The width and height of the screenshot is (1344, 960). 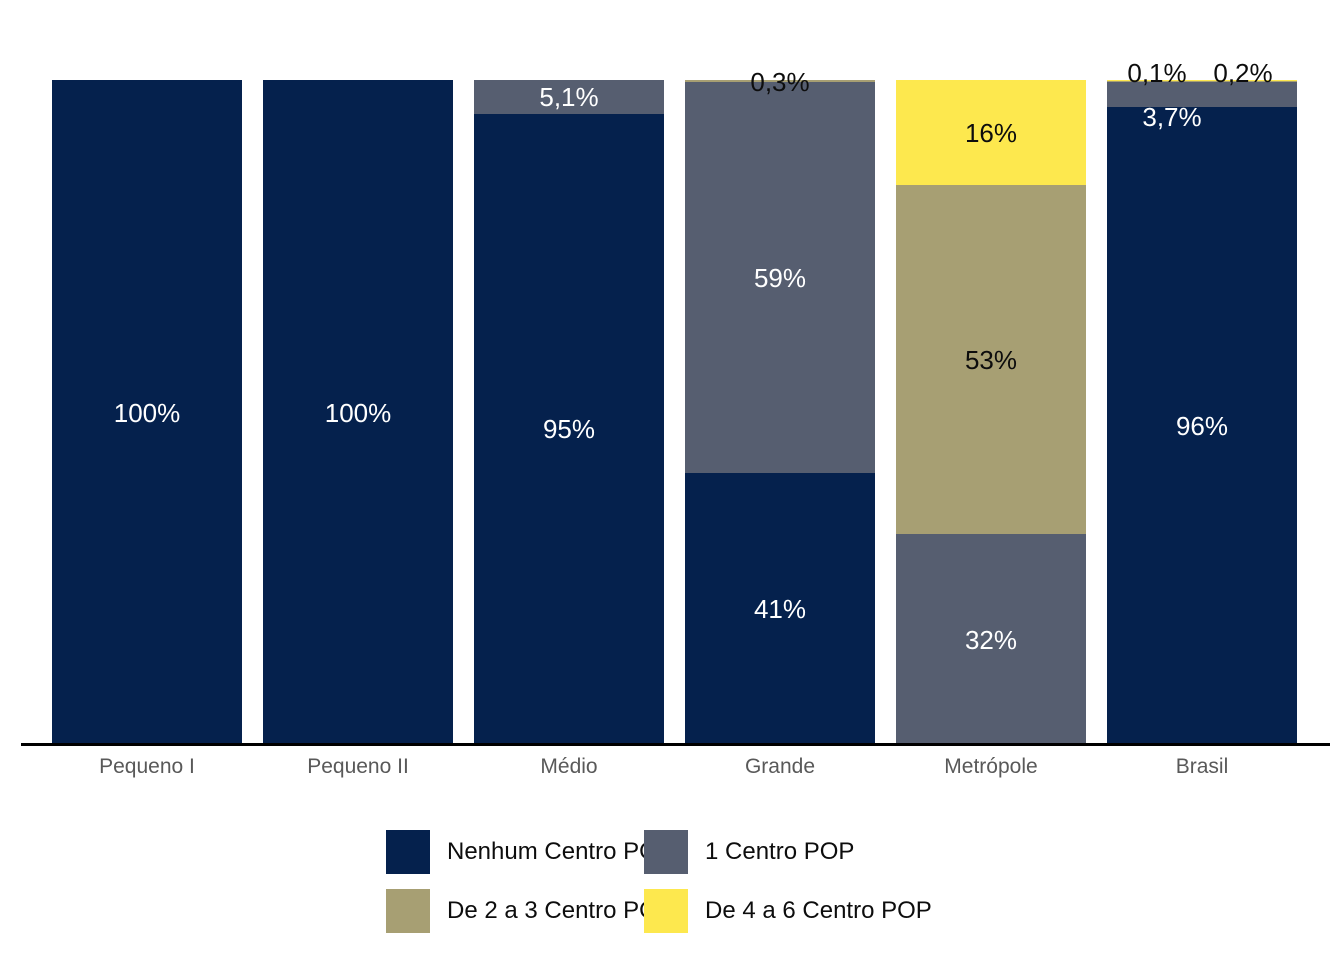 I want to click on bar-segment-cat4-series3, so click(x=991, y=133).